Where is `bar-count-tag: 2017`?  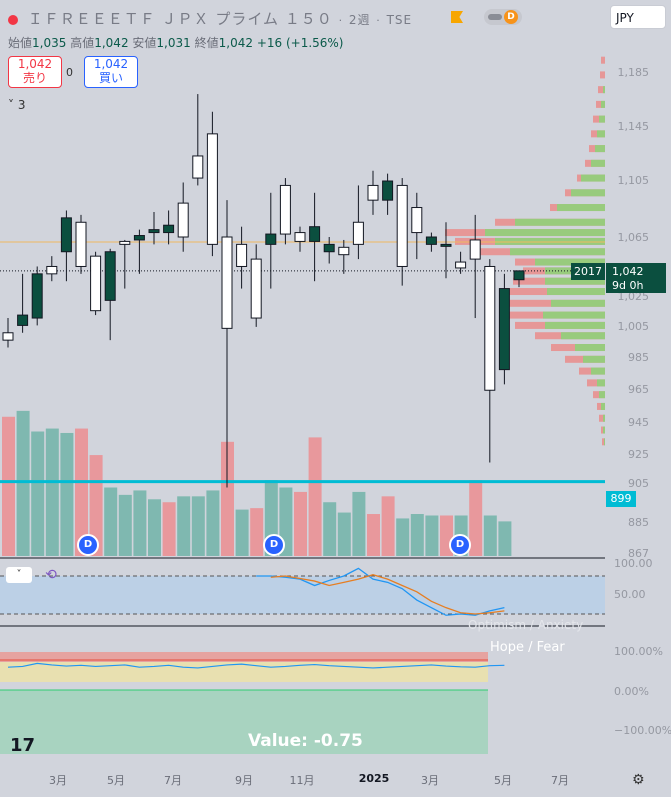
bar-count-tag: 2017 is located at coordinates (588, 271).